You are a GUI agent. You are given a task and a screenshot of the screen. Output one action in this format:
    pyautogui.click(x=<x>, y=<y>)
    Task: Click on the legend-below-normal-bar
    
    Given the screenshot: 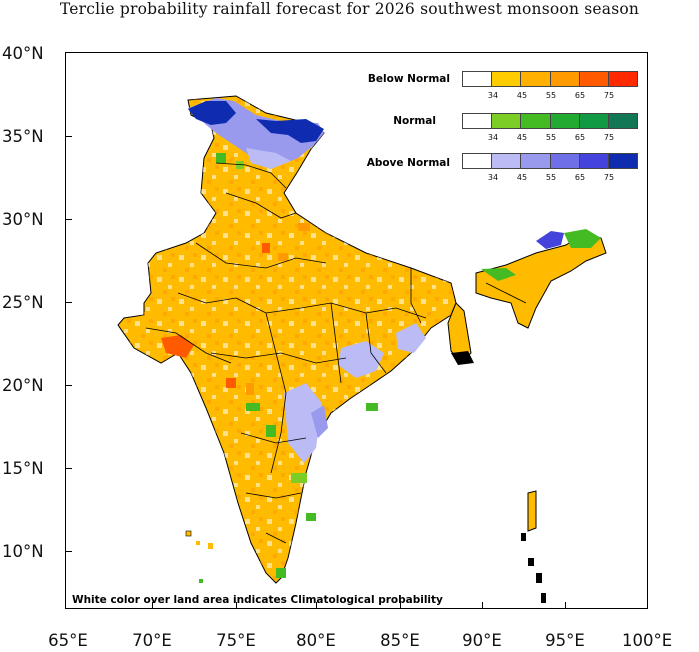 What is the action you would take?
    pyautogui.click(x=550, y=79)
    